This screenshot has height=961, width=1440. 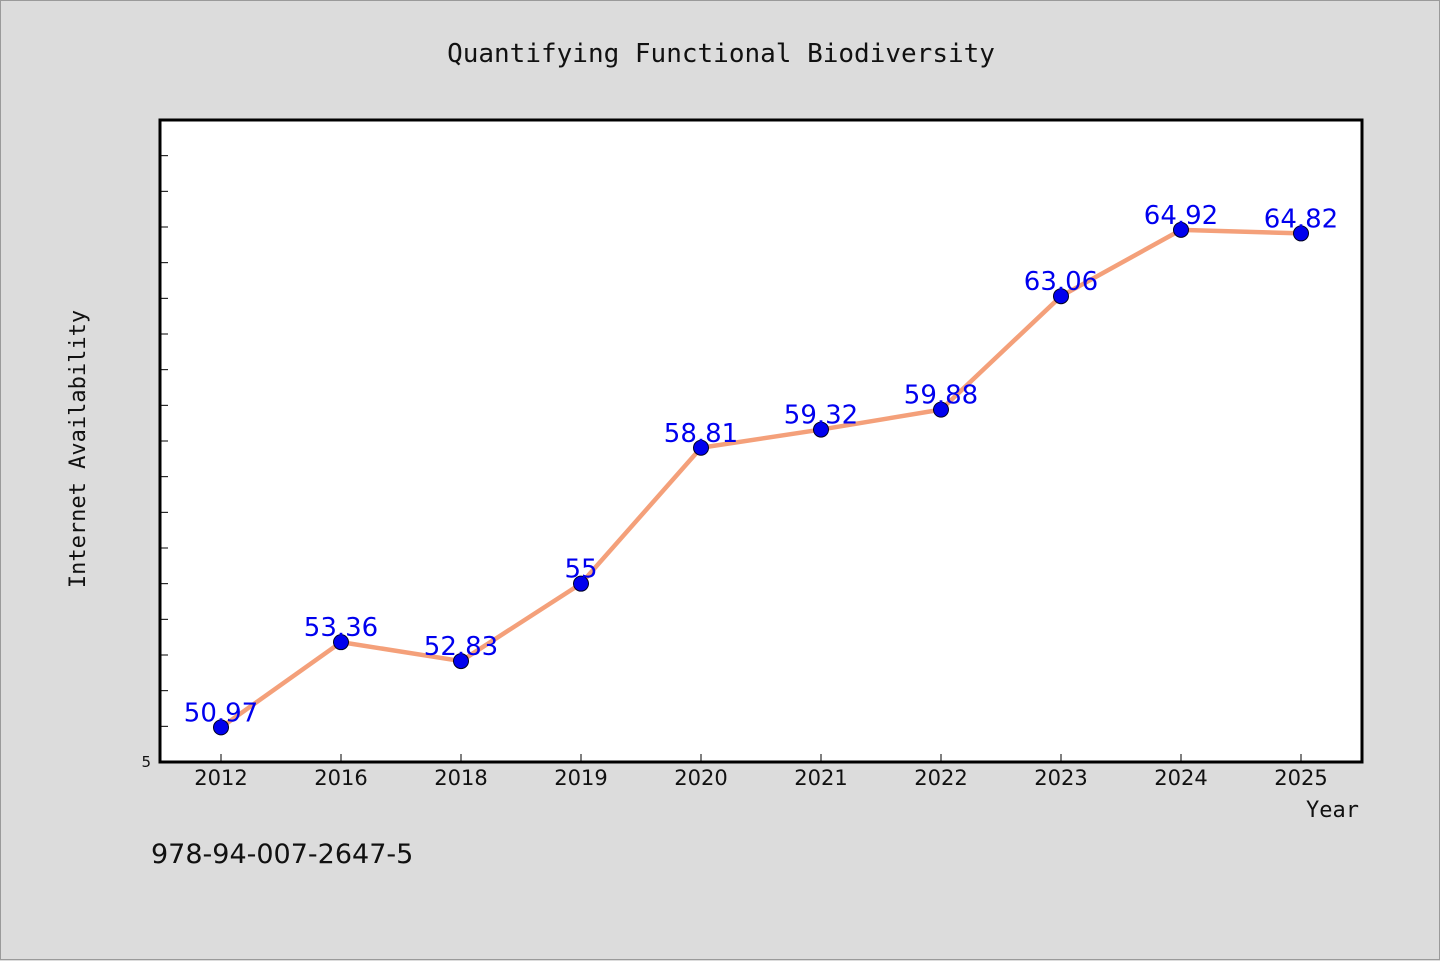 I want to click on x-tick-label: 2016, so click(x=340, y=778).